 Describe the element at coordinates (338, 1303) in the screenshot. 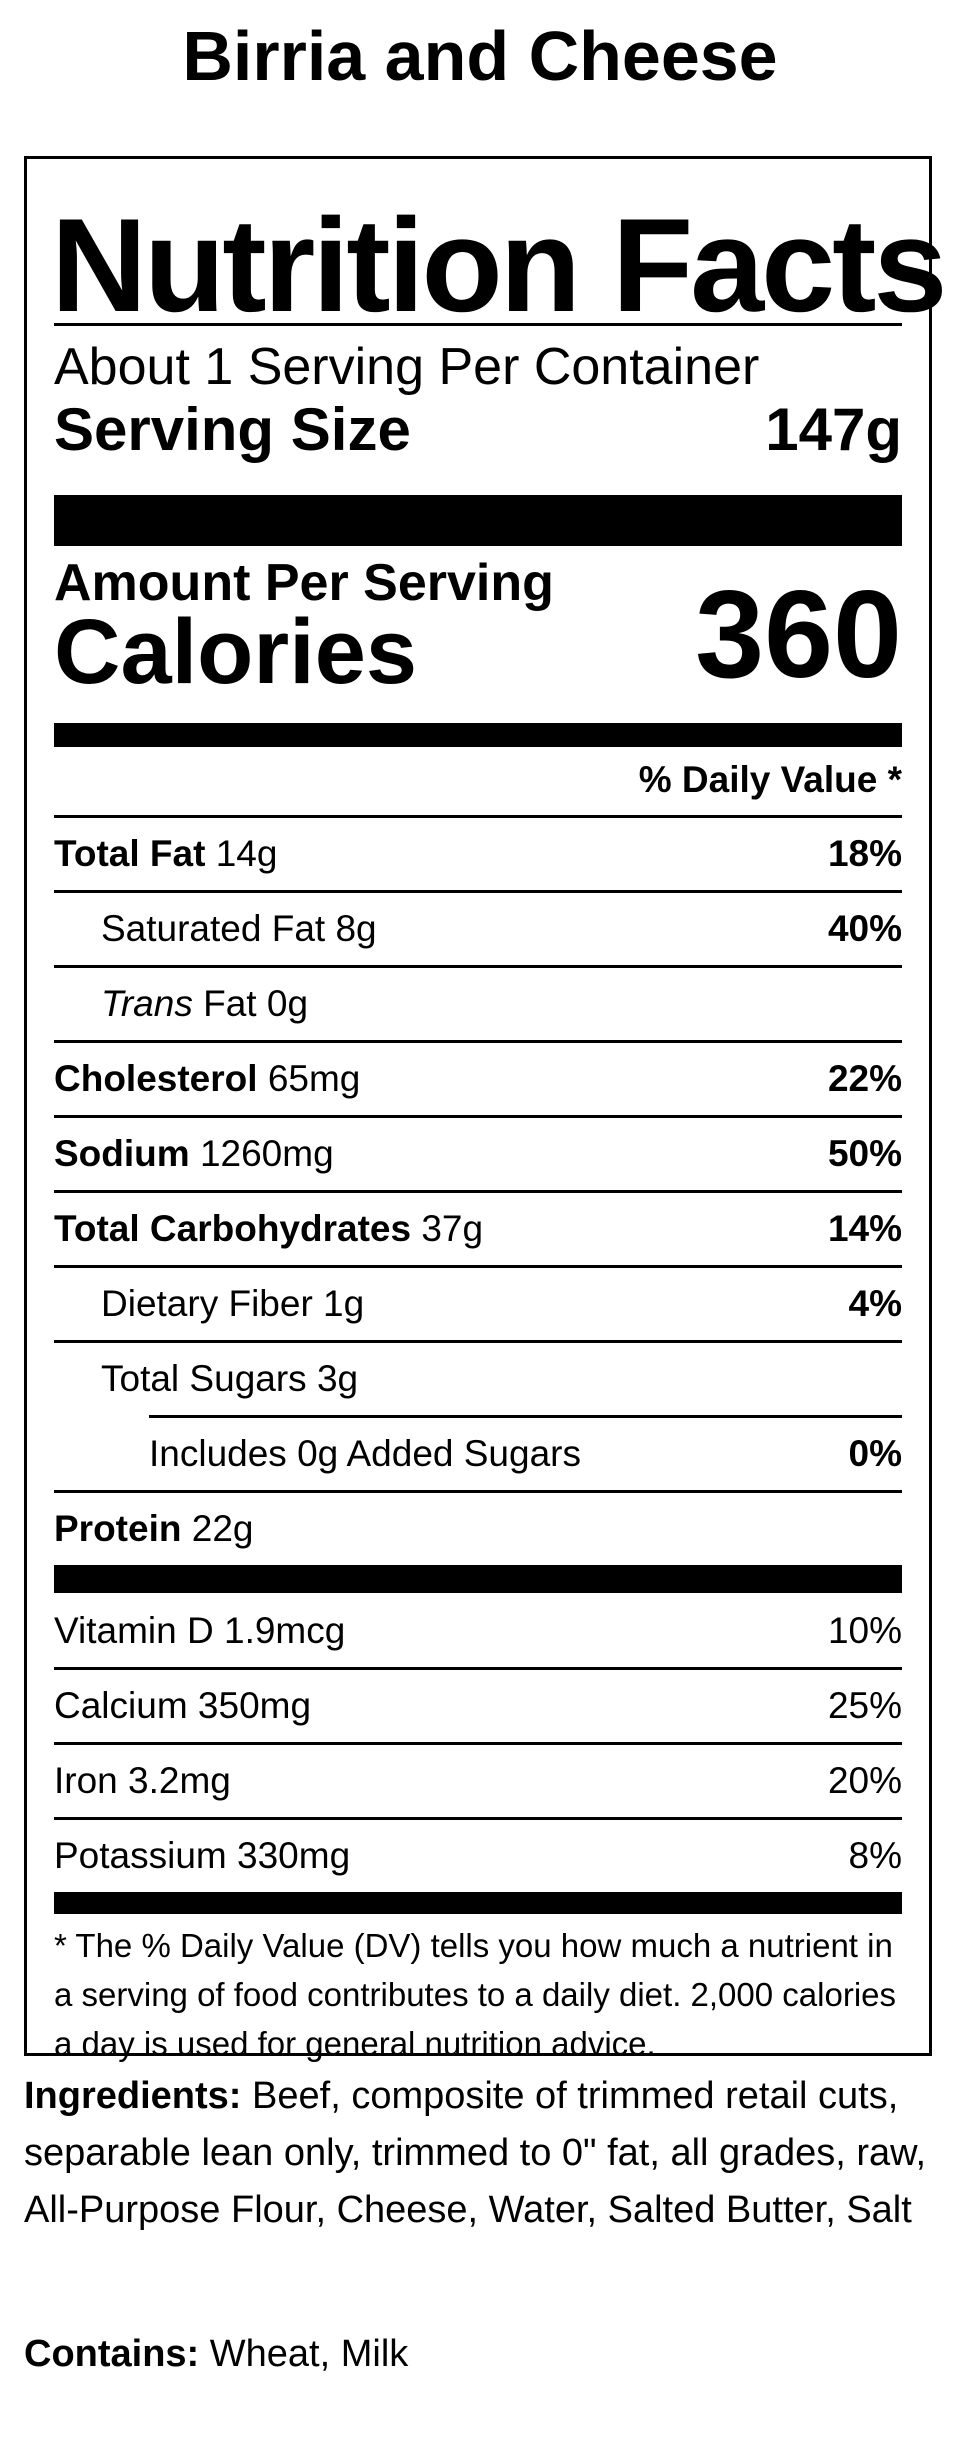

I see `nutrient-amount: 1g` at that location.